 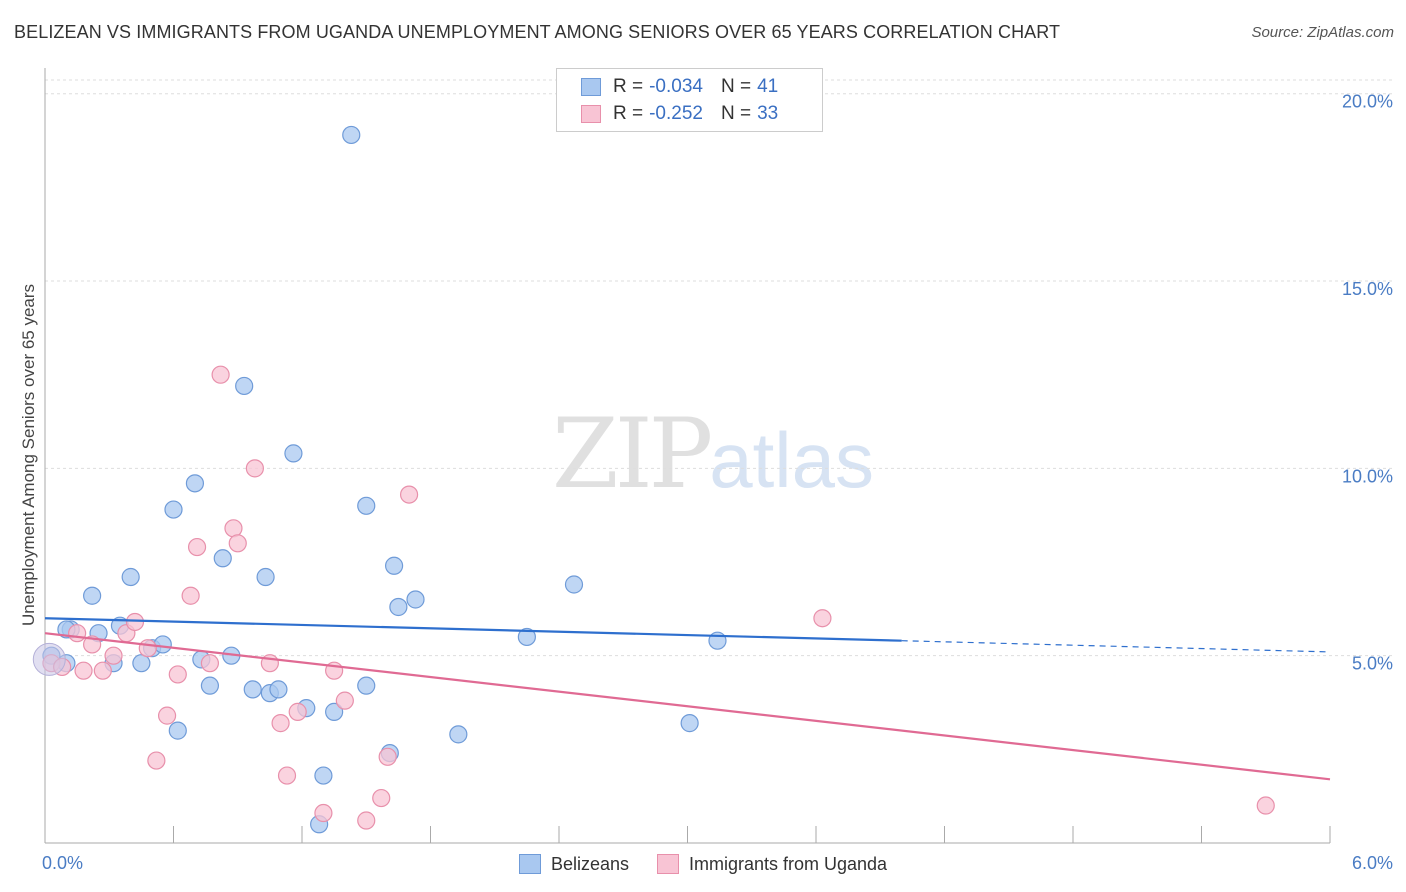 What do you see at coordinates (689, 100) in the screenshot?
I see `stats-legend: R = -0.034 N = 41 R = -0.252 N = 33` at bounding box center [689, 100].